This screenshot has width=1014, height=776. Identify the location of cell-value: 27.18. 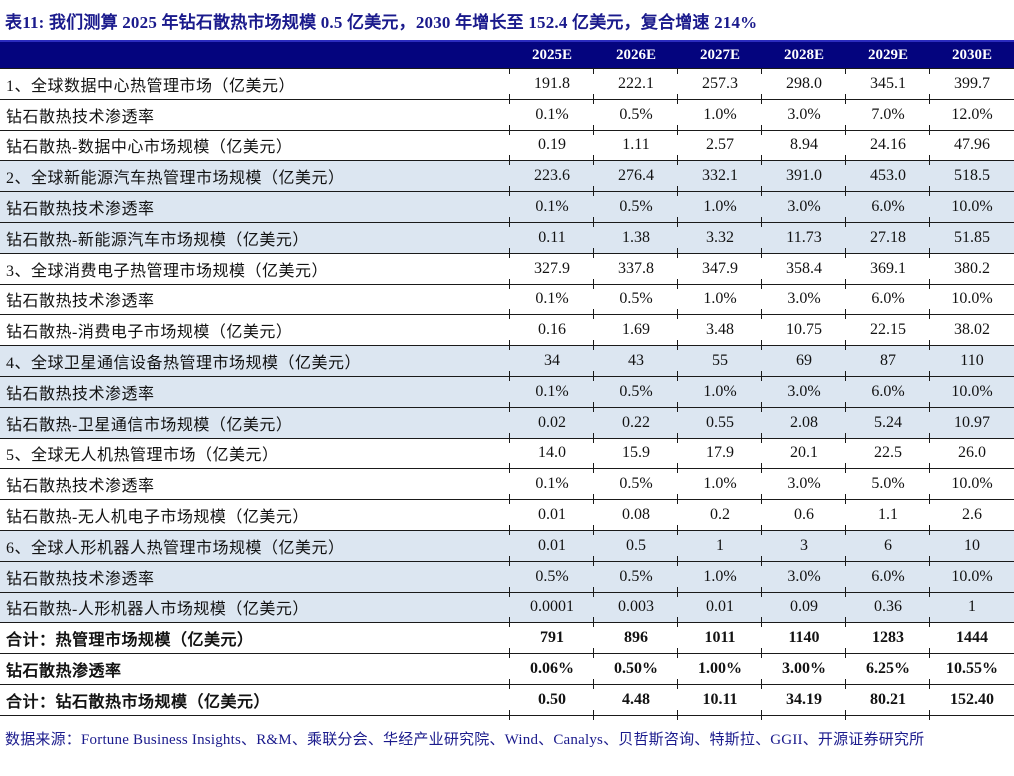
(887, 240).